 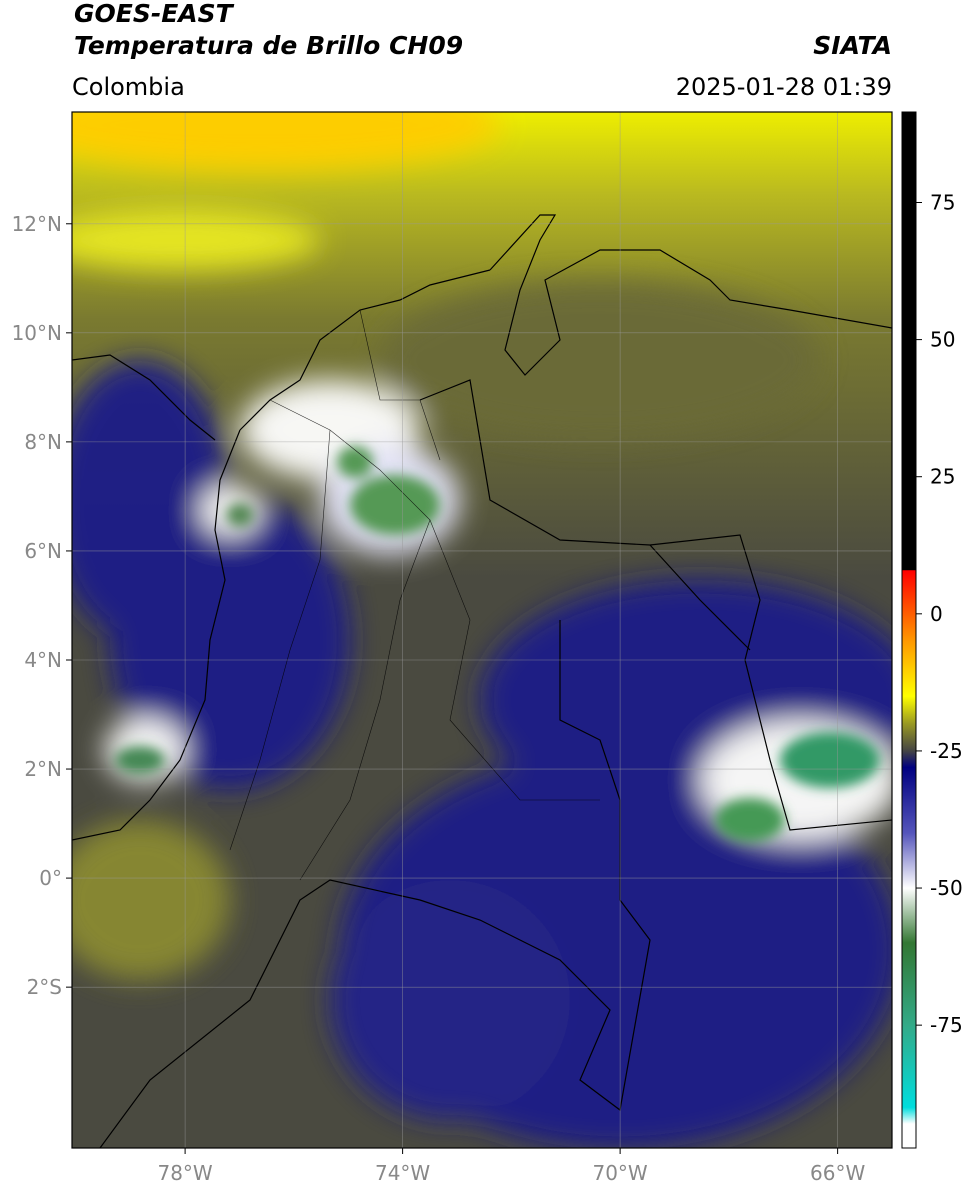 What do you see at coordinates (154, 14) in the screenshot?
I see `title: GOES-EAST` at bounding box center [154, 14].